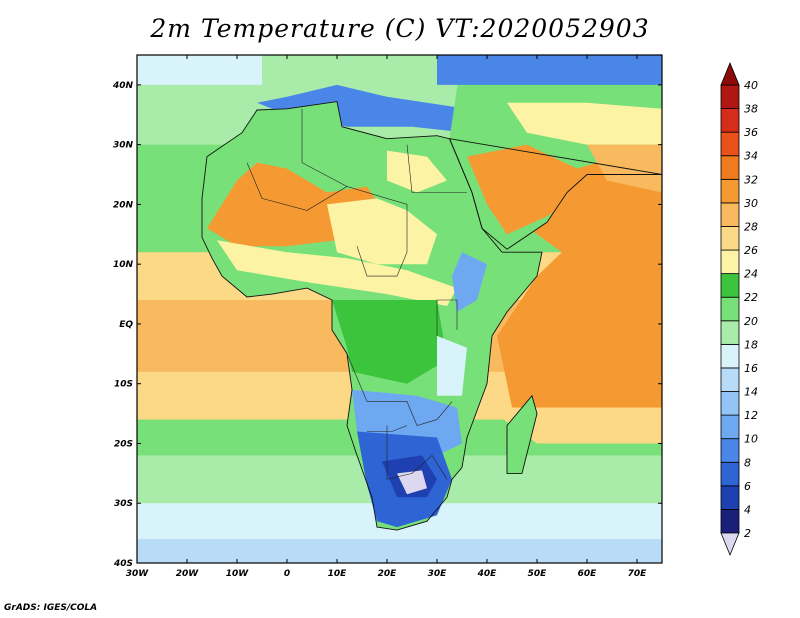  What do you see at coordinates (588, 574) in the screenshot?
I see `lon-label: 60E` at bounding box center [588, 574].